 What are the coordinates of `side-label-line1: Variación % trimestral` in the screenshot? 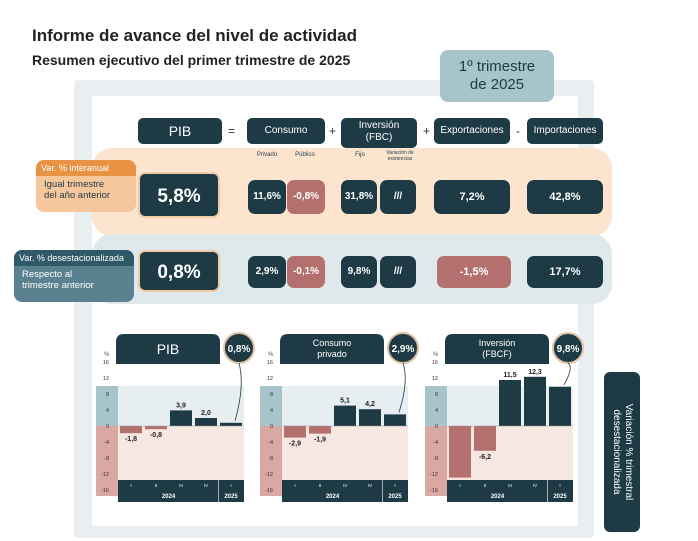 It's located at (628, 452).